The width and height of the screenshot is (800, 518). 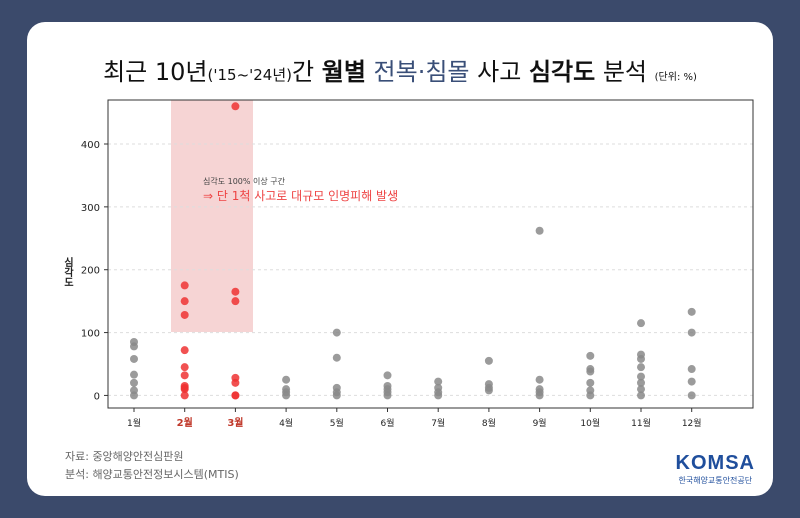 I want to click on title-period: ('15~'24년), so click(x=250, y=75).